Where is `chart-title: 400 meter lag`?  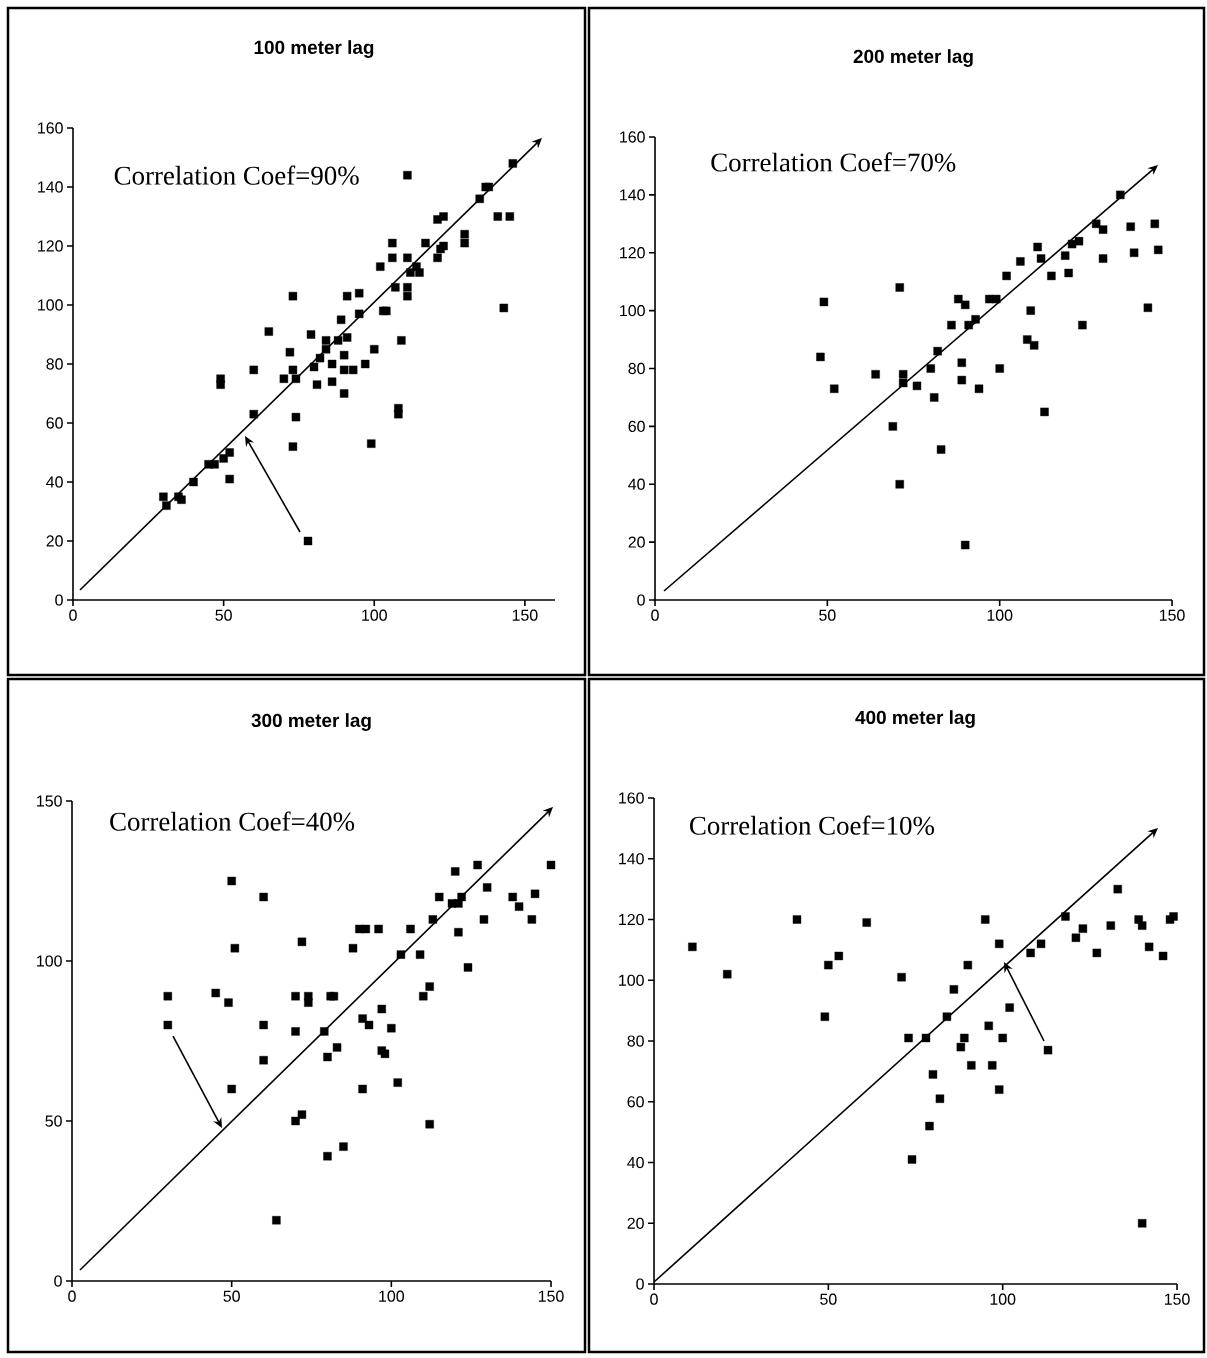
chart-title: 400 meter lag is located at coordinates (915, 719).